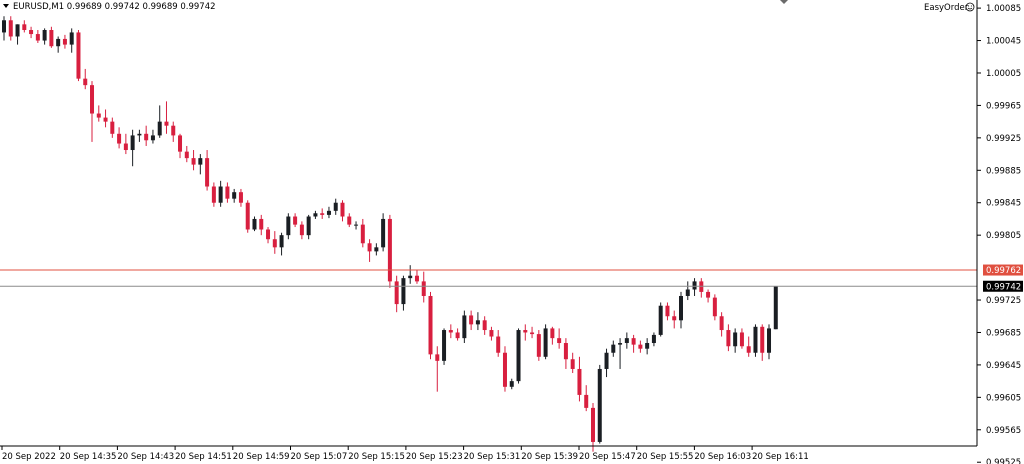 The image size is (1024, 464). What do you see at coordinates (6, 6) in the screenshot?
I see `collapse-triangle-icon` at bounding box center [6, 6].